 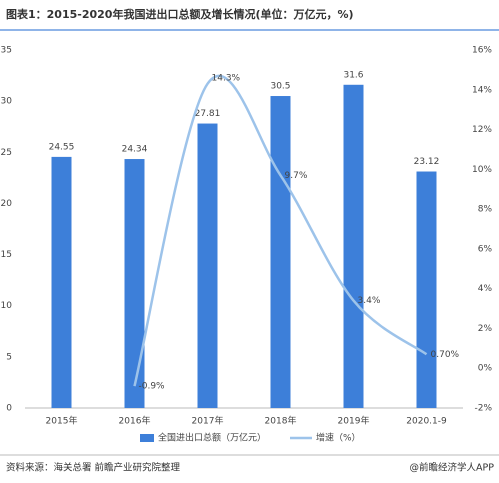 I want to click on chart-title: 图表1：2015-2020年我国进出口总额及增长情况(单位：万亿元，%), so click(x=180, y=14).